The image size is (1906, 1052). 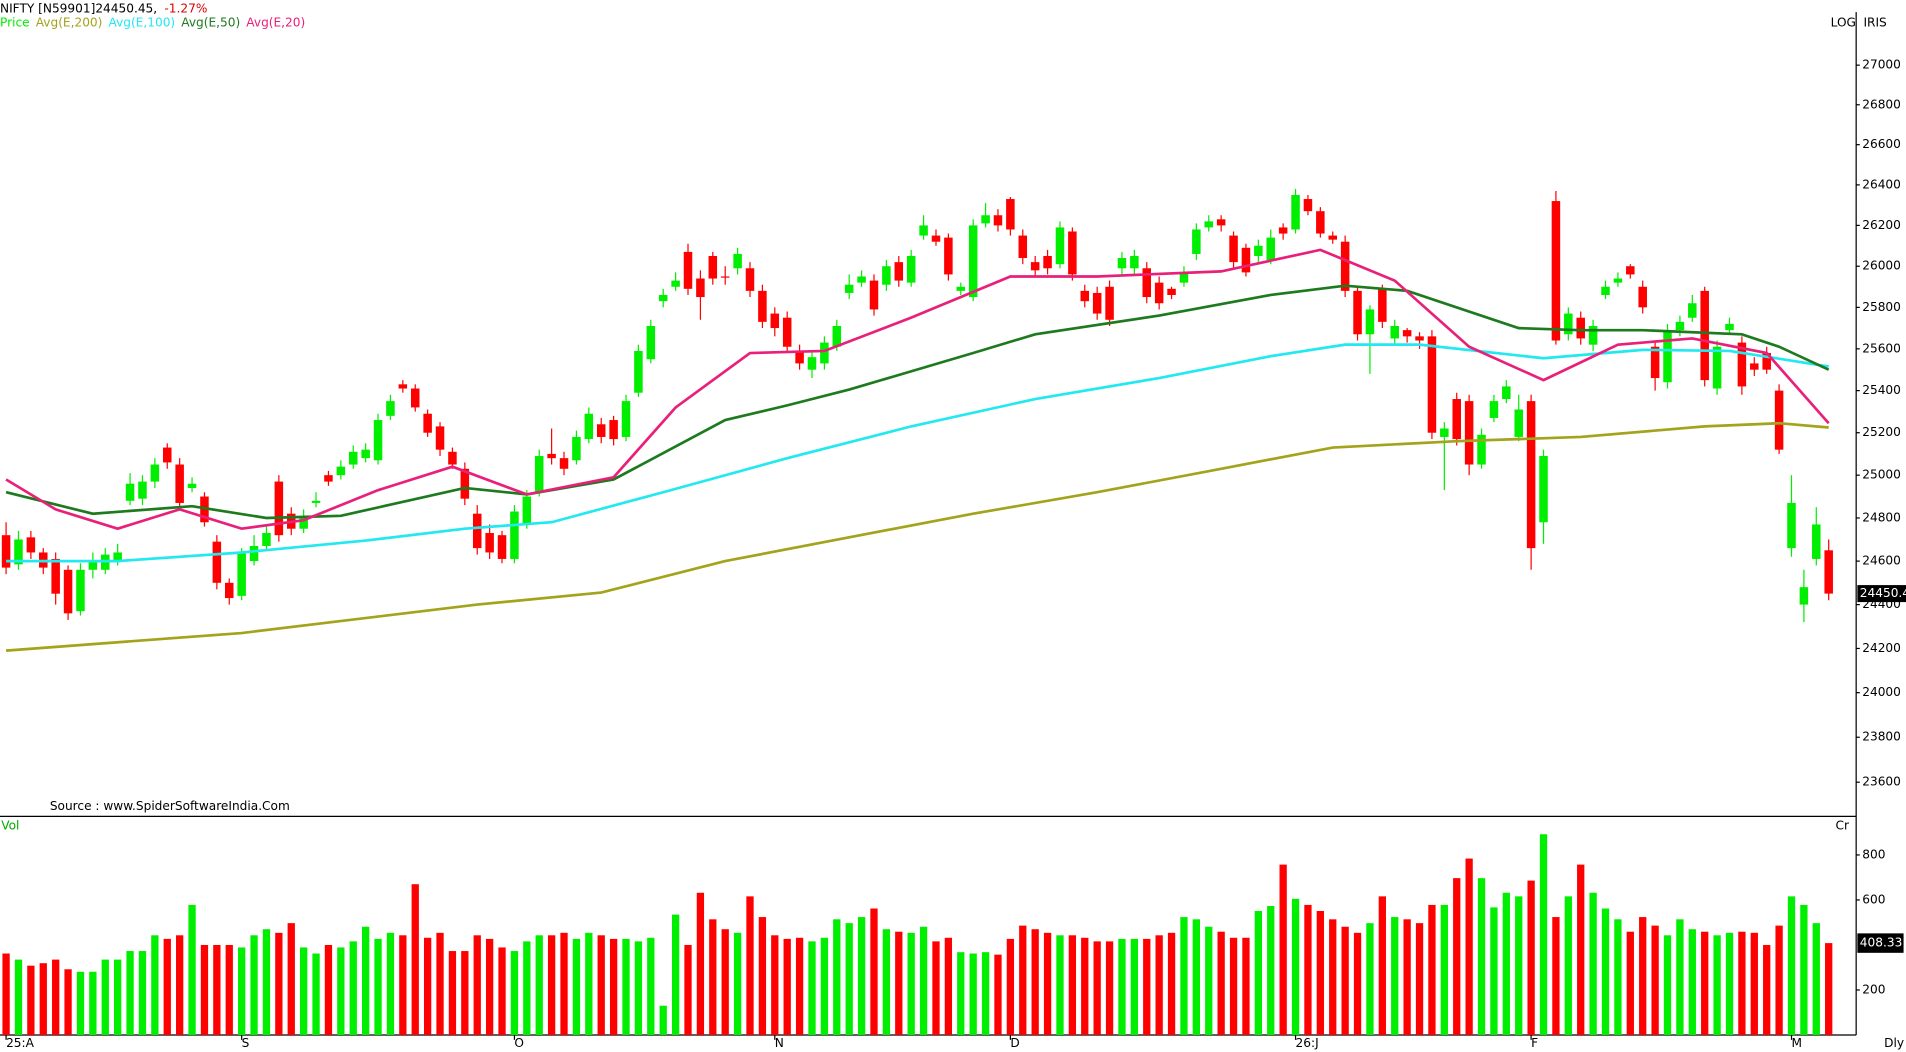 What do you see at coordinates (1883, 593) in the screenshot?
I see `last-price-label: 24450.45` at bounding box center [1883, 593].